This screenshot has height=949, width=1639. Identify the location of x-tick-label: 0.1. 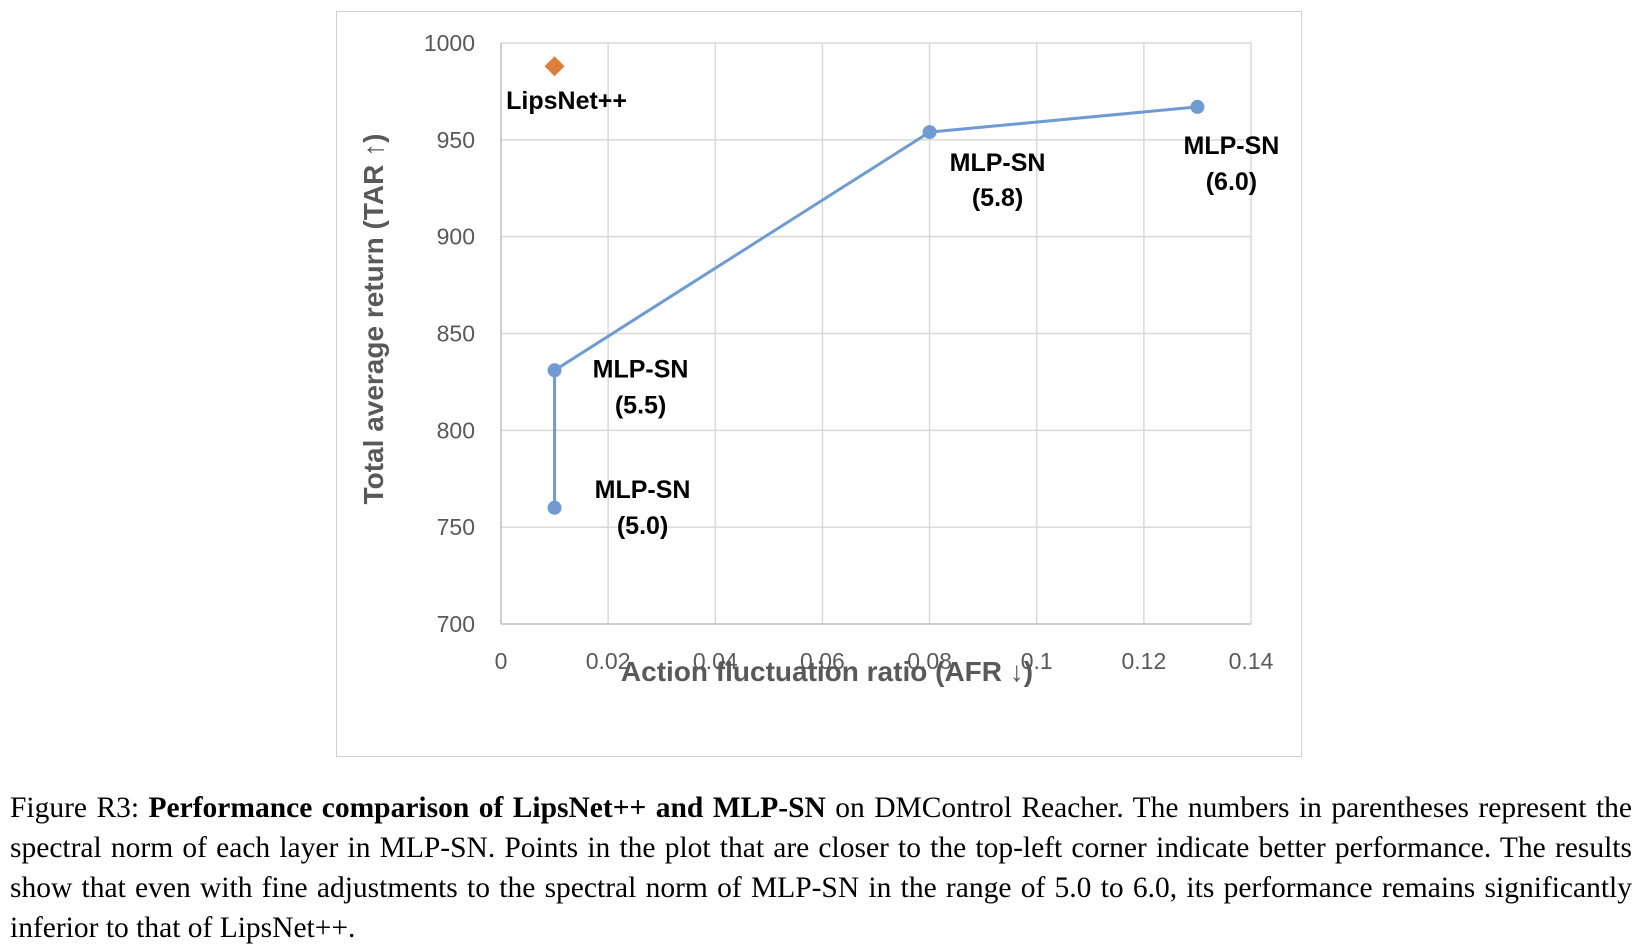
(1037, 661).